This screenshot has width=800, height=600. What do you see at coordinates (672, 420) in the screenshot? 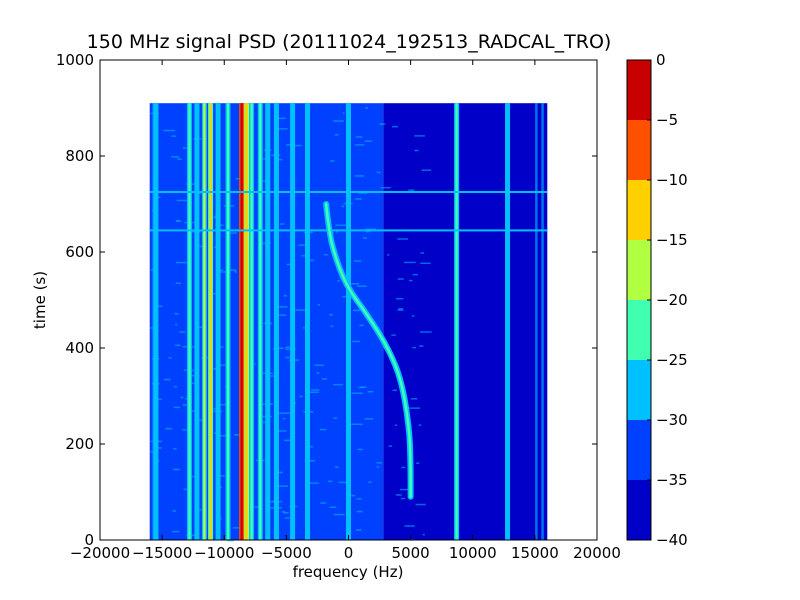
I see `colorbar-tick-label: −30` at bounding box center [672, 420].